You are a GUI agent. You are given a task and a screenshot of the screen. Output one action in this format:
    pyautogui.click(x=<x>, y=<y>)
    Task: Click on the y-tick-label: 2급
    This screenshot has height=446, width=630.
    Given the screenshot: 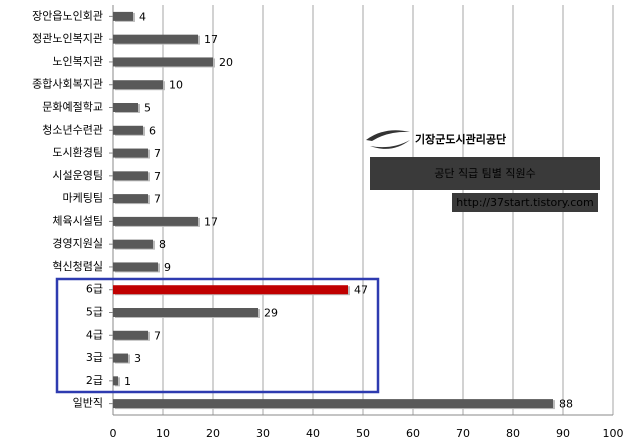 What is the action you would take?
    pyautogui.click(x=94, y=380)
    